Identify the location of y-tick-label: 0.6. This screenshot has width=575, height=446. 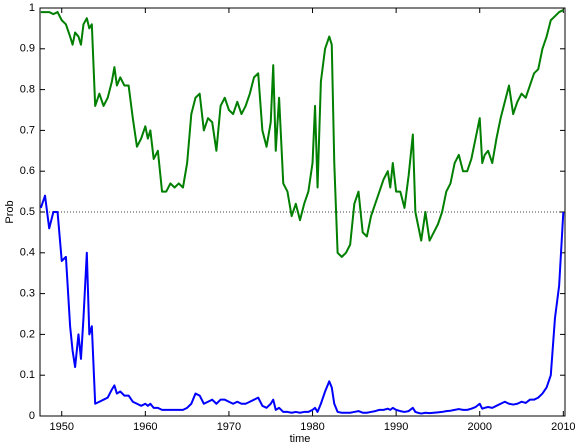
(27, 171).